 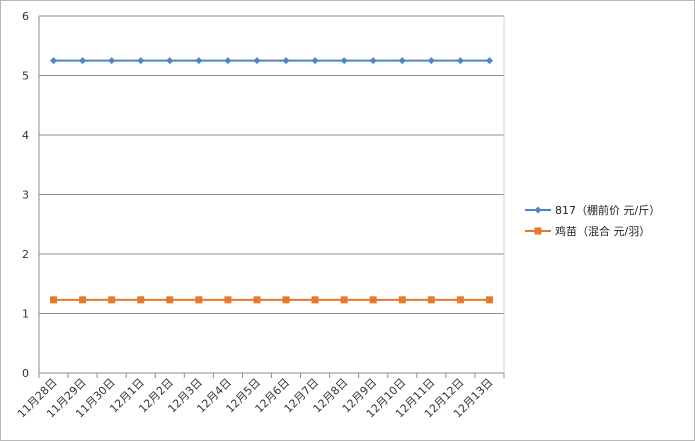 What do you see at coordinates (607, 210) in the screenshot?
I see `legend-label: 817（棚前价 元/斤）` at bounding box center [607, 210].